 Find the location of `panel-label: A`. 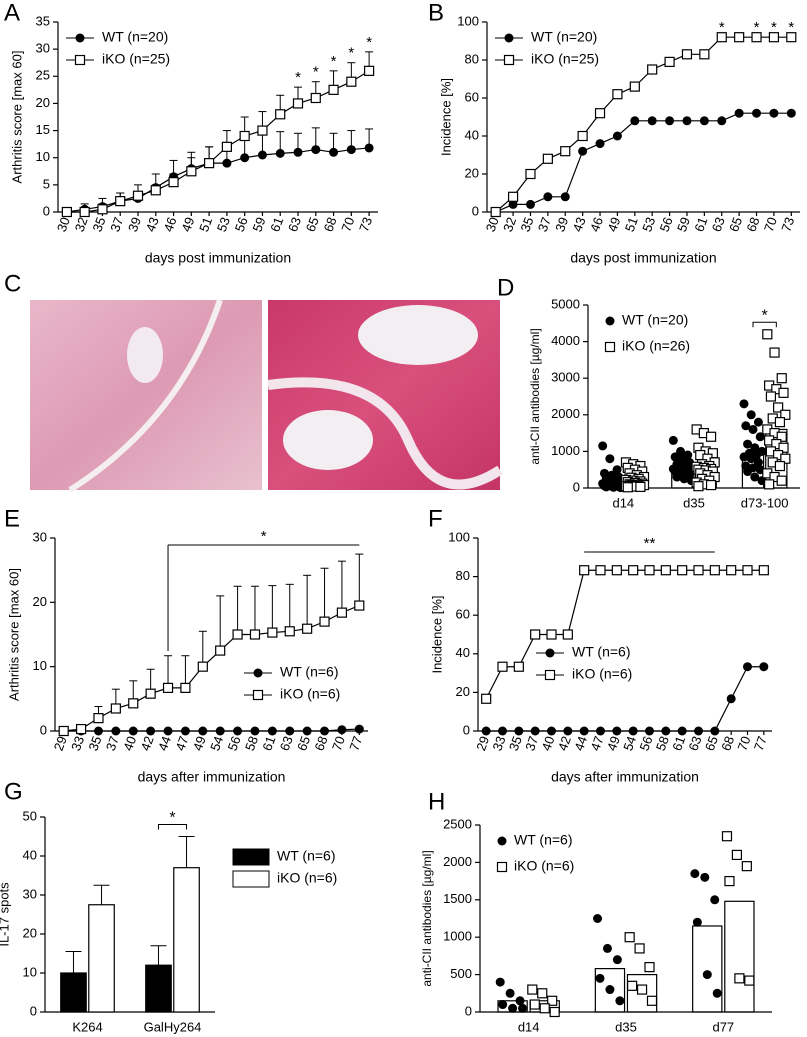

panel-label: A is located at coordinates (12, 13).